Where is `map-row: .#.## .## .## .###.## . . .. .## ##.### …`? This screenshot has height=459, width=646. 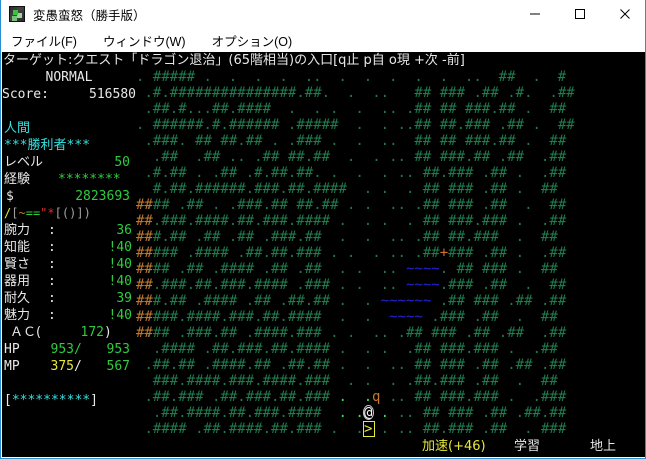 map-row: .#.## .## .## .###.## . . .. .## ##.### … is located at coordinates (351, 237).